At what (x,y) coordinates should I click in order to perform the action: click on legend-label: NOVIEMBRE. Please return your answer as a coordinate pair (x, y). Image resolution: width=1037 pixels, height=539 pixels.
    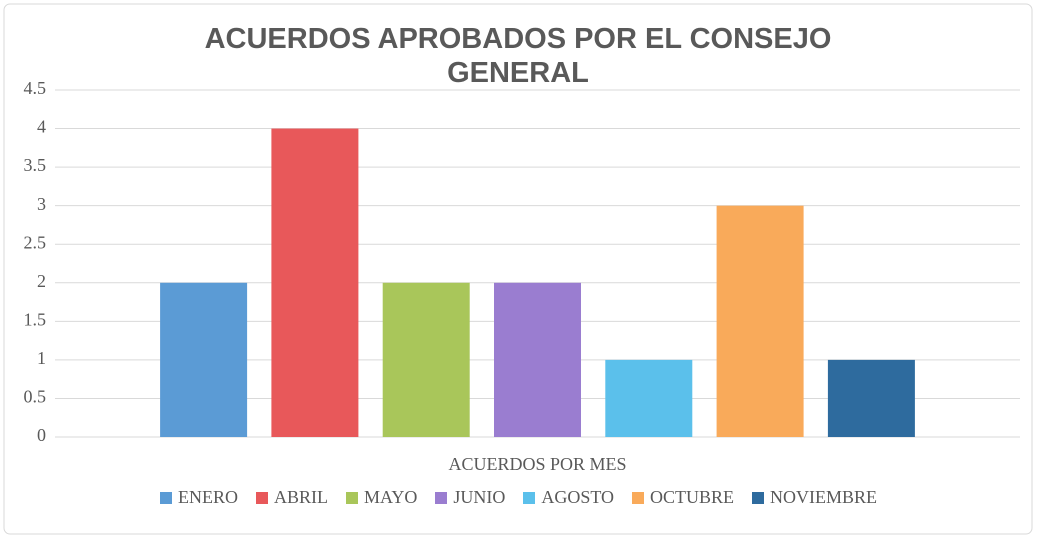
    Looking at the image, I should click on (824, 497).